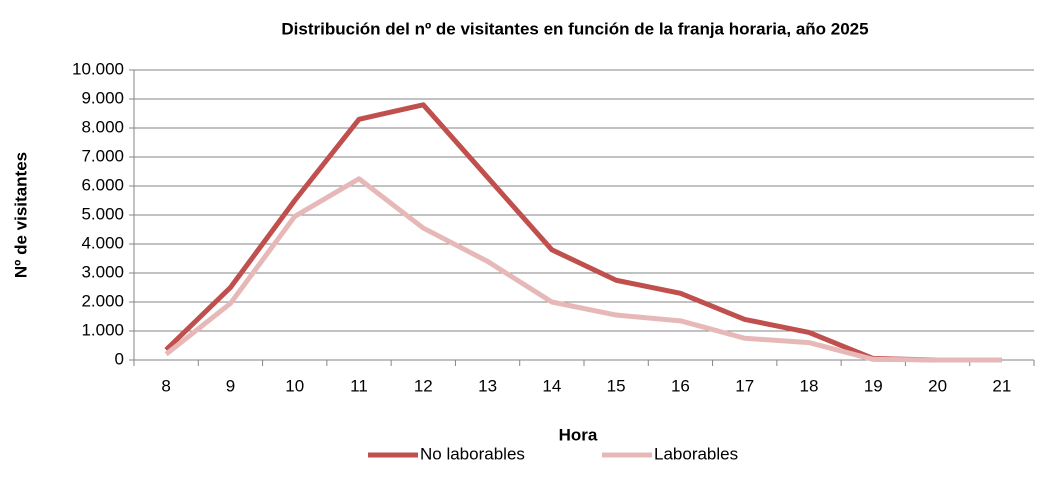 This screenshot has width=1059, height=490. What do you see at coordinates (102, 213) in the screenshot?
I see `y-tick-label: 5.000` at bounding box center [102, 213].